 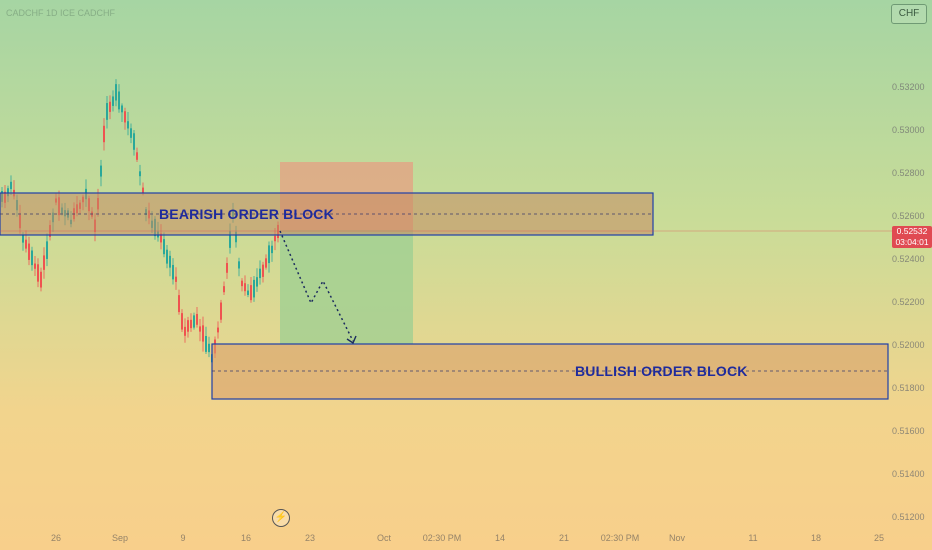 What do you see at coordinates (909, 14) in the screenshot?
I see `currency-button: CHF` at bounding box center [909, 14].